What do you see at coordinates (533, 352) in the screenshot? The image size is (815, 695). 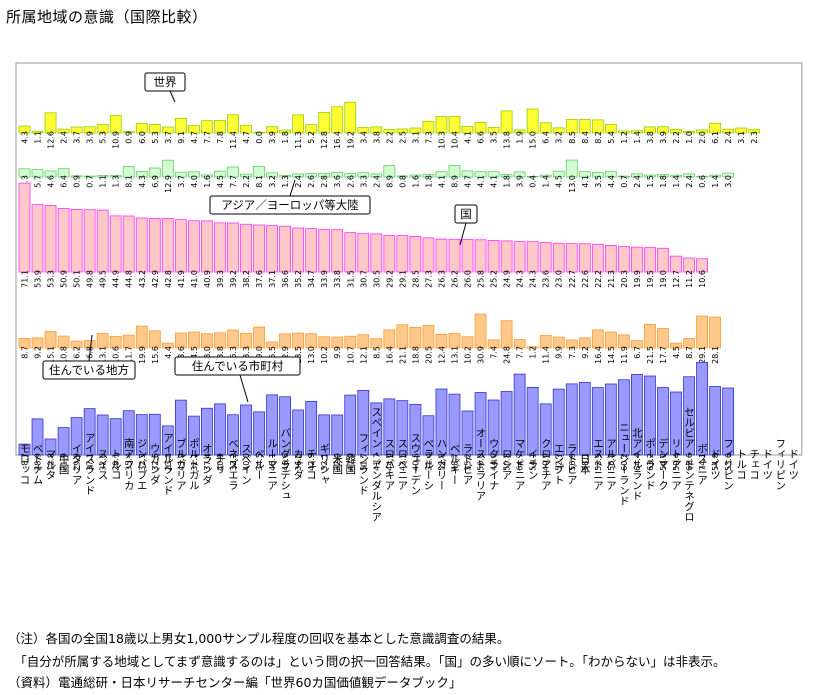 I see `label-area-39: 1.2` at bounding box center [533, 352].